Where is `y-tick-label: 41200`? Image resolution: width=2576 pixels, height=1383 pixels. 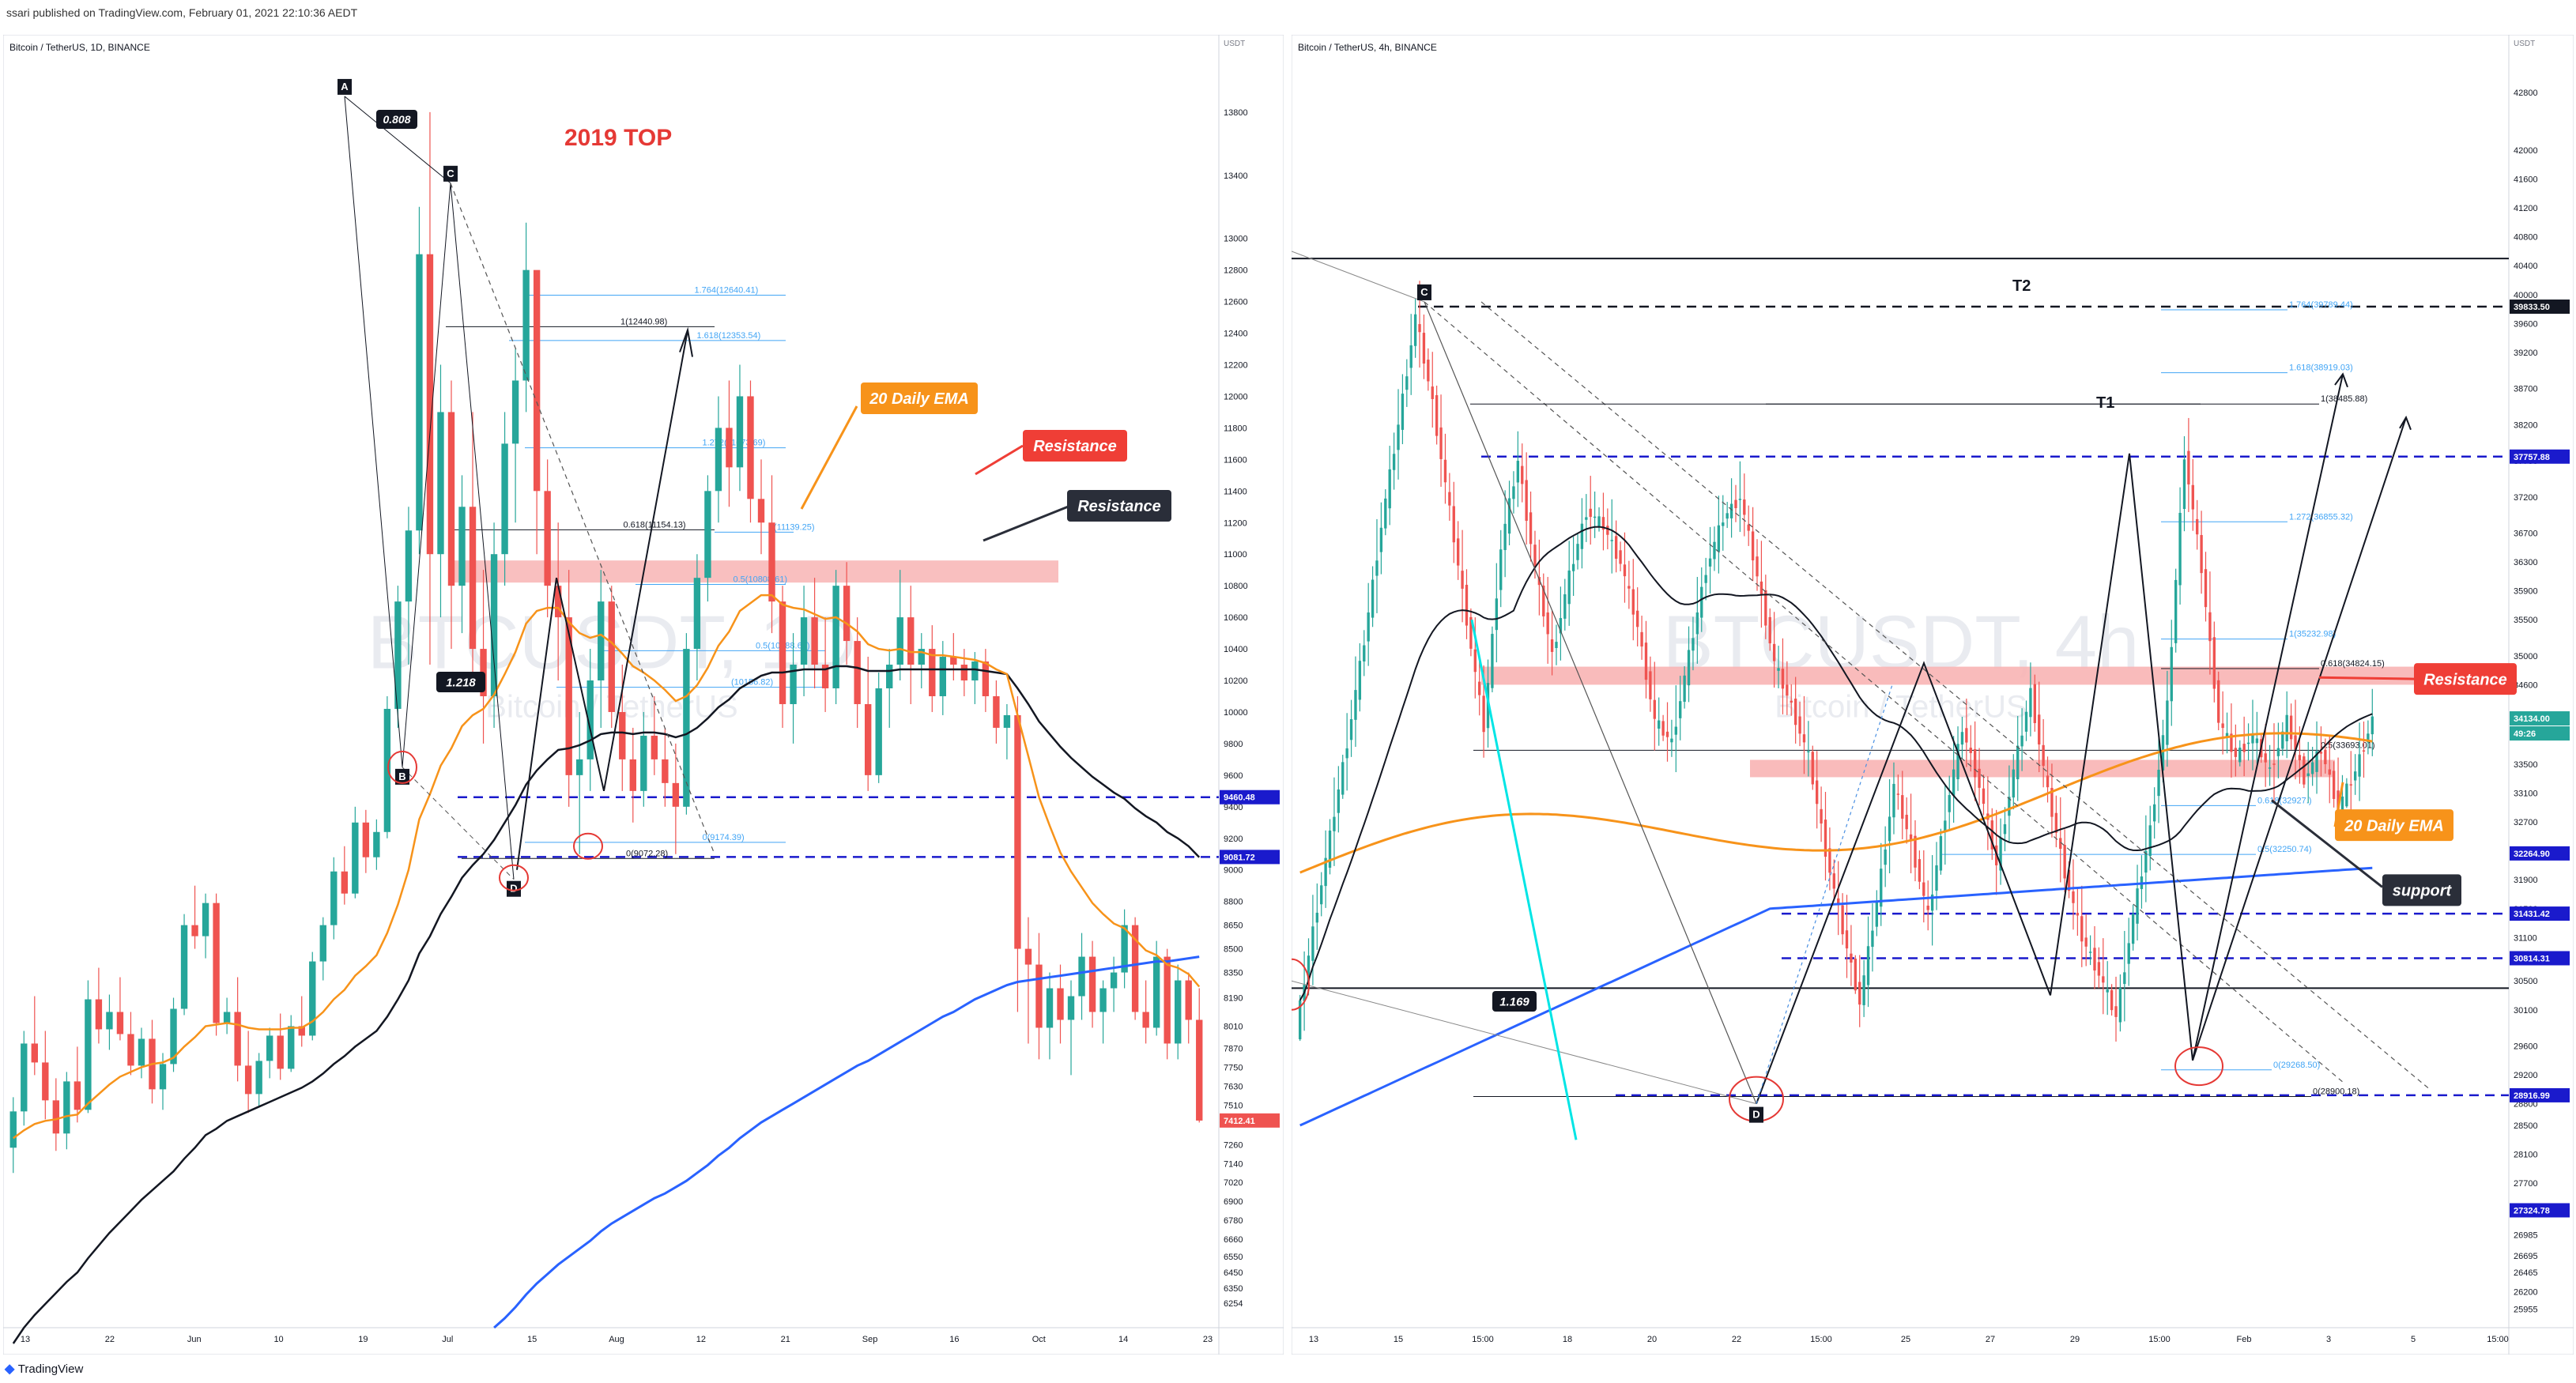
y-tick-label: 41200 is located at coordinates (2526, 209).